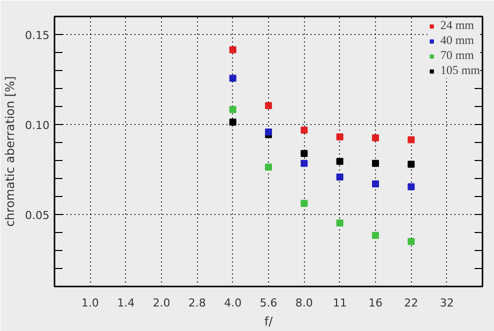 This screenshot has width=494, height=331. I want to click on x-tick-label: 8.0, so click(304, 303).